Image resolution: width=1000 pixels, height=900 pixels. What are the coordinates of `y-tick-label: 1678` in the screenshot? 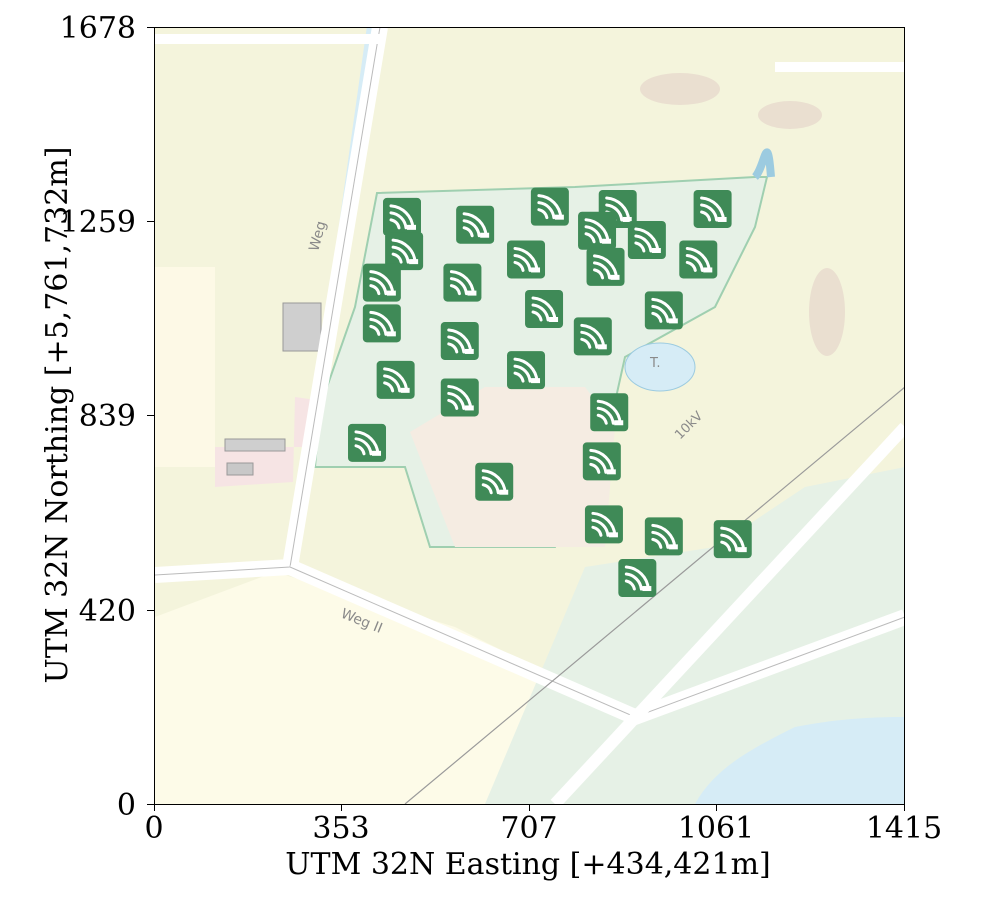 It's located at (97, 28).